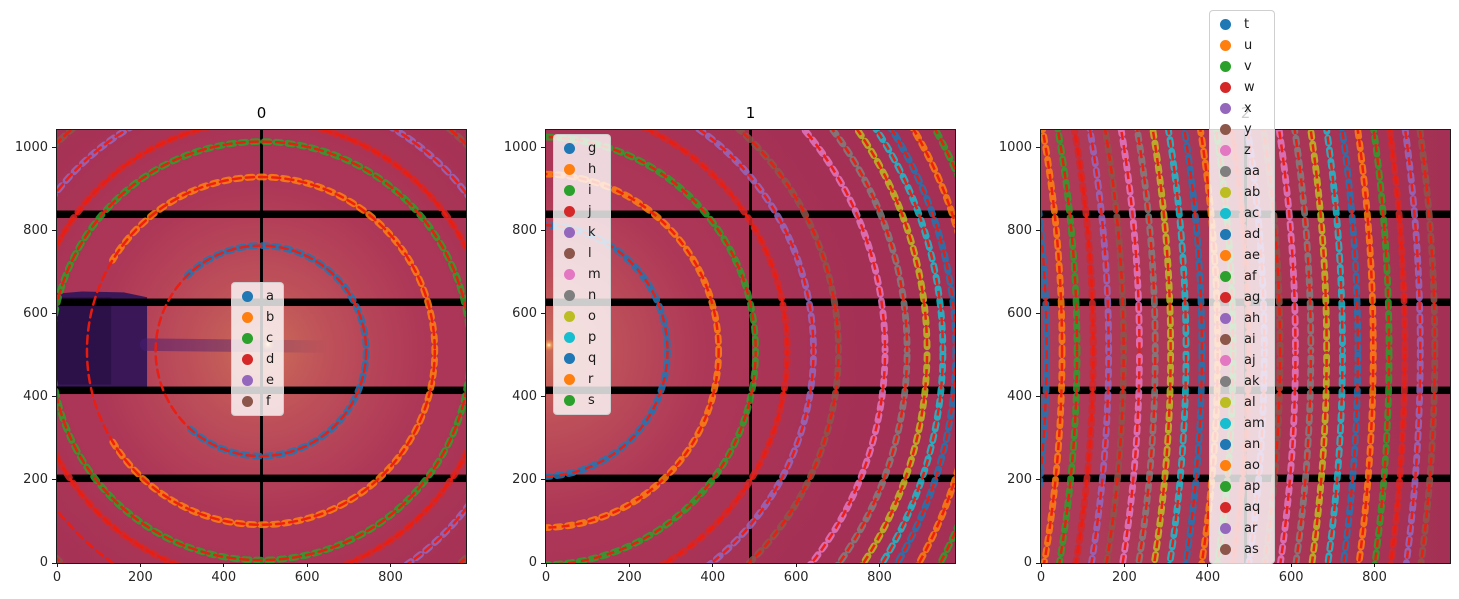 The image size is (1459, 599). I want to click on legend-item-label: s, so click(591, 400).